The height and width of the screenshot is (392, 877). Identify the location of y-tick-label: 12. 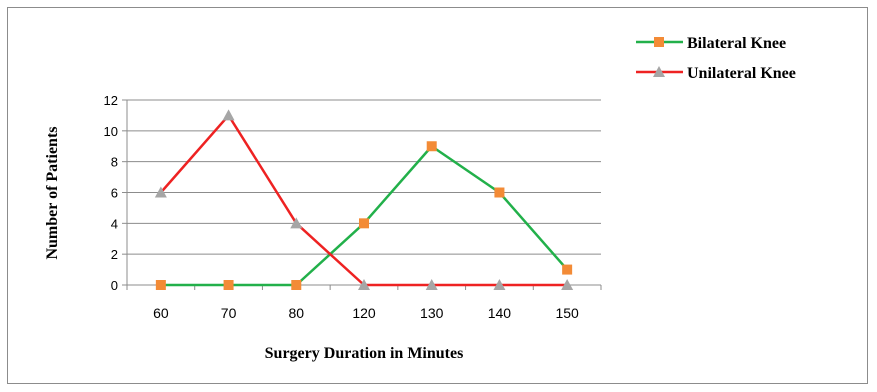
(111, 100).